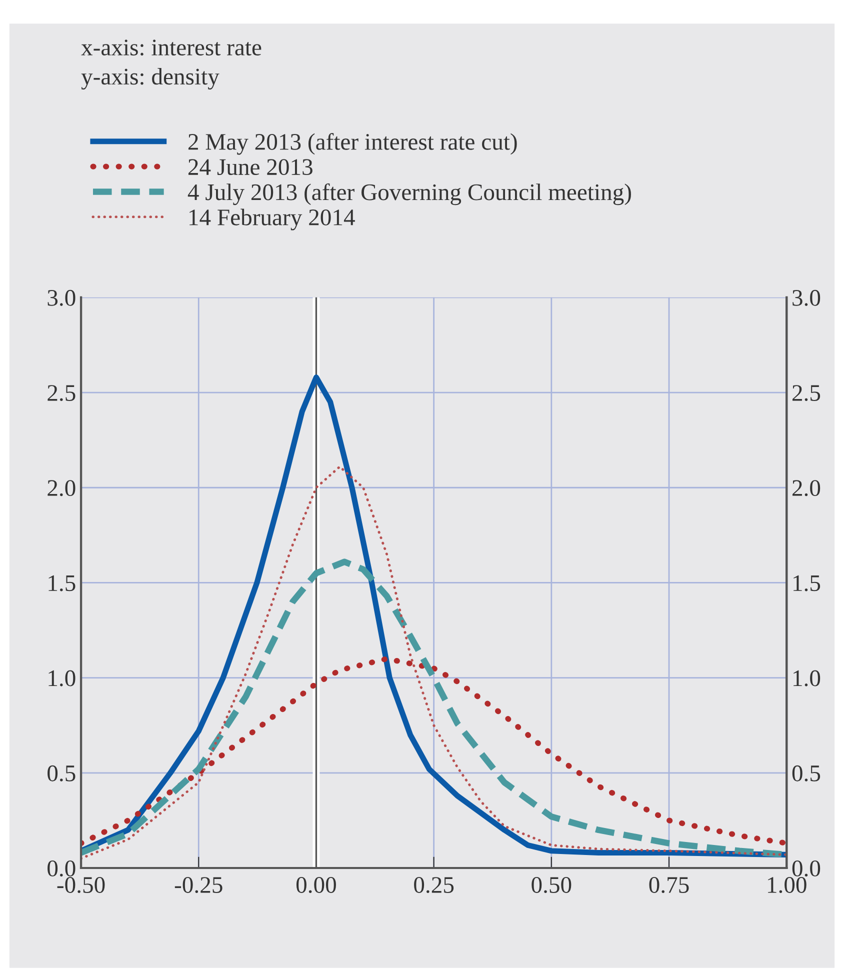 The height and width of the screenshot is (972, 844). Describe the element at coordinates (806, 488) in the screenshot. I see `y2-tick-label: 2.0` at that location.